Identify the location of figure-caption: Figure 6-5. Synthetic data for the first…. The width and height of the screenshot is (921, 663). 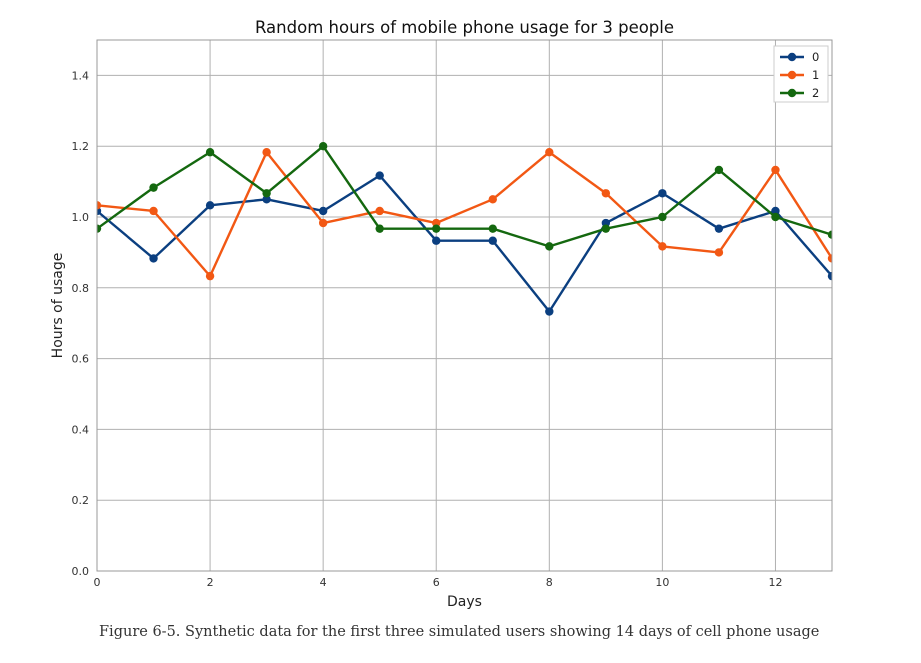
(459, 632).